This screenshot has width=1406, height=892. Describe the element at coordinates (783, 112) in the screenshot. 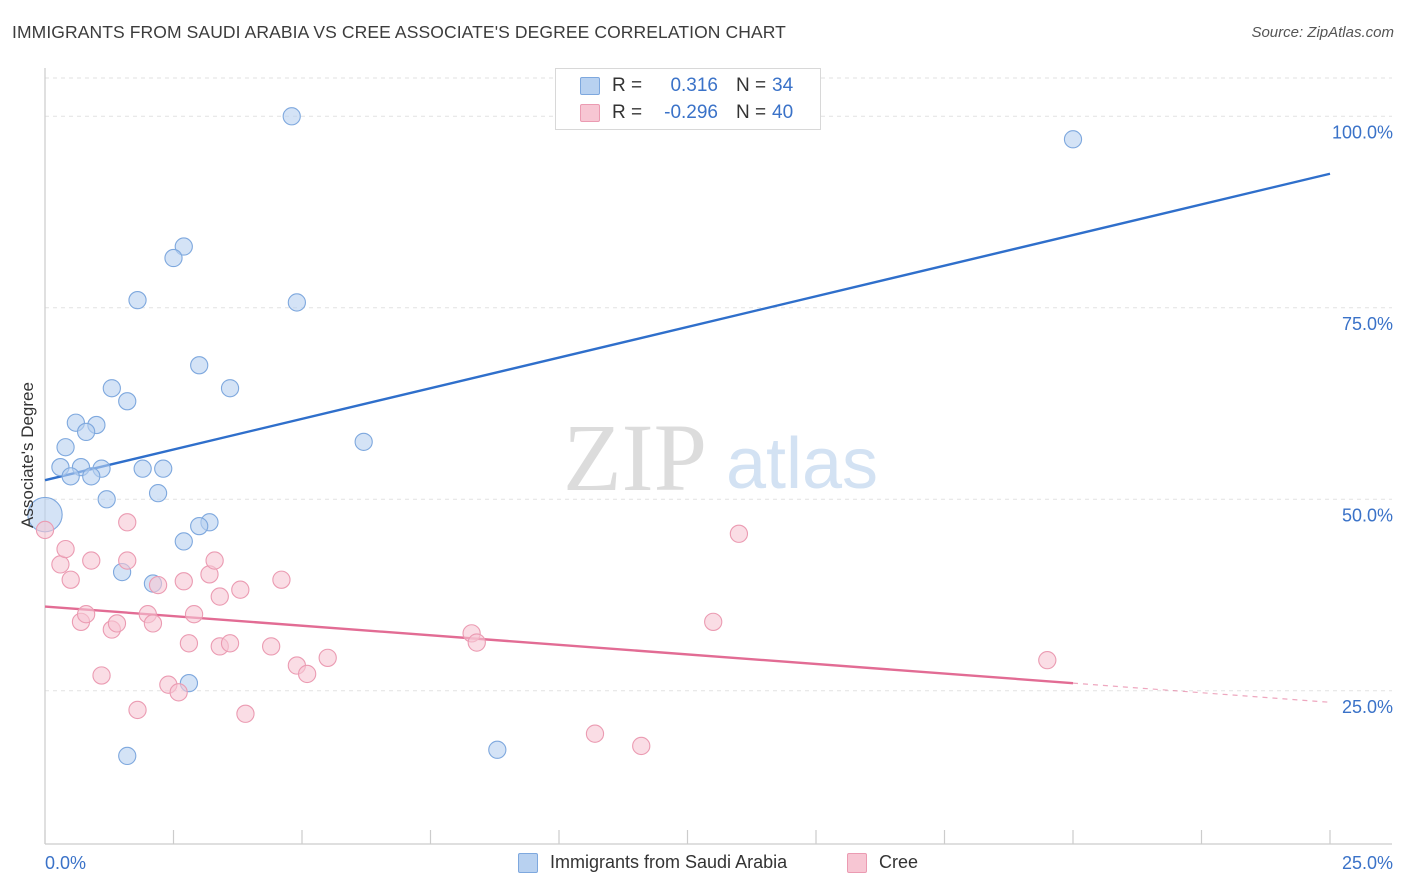

I see `legend-n-value: 40` at that location.